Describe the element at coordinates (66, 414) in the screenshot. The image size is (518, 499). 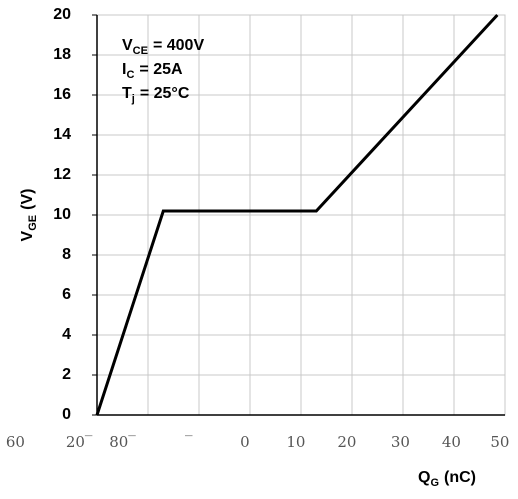
I see `y-tick-label: 0` at that location.